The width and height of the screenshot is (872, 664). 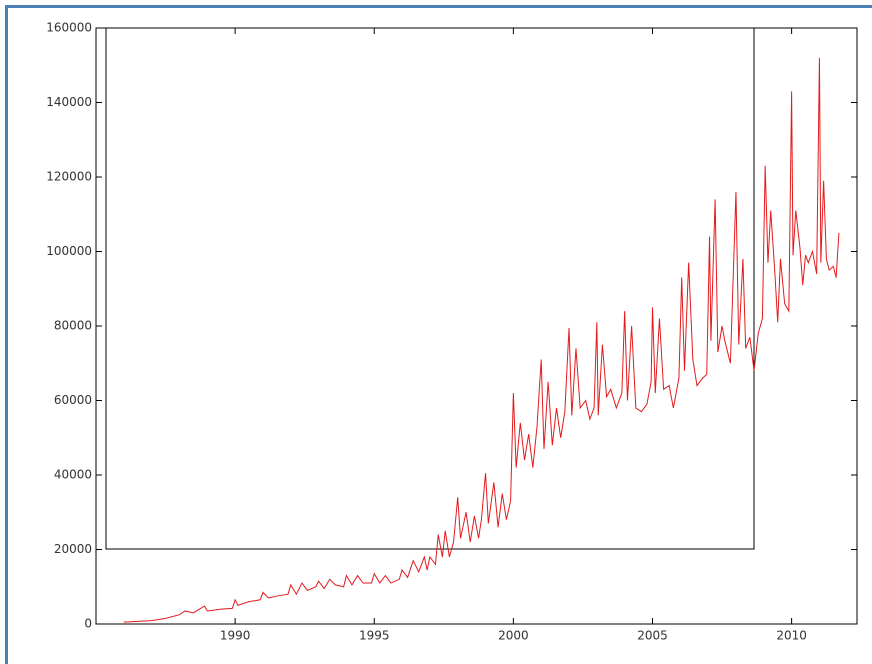 I want to click on y-tick-label: 100000, so click(x=69, y=251).